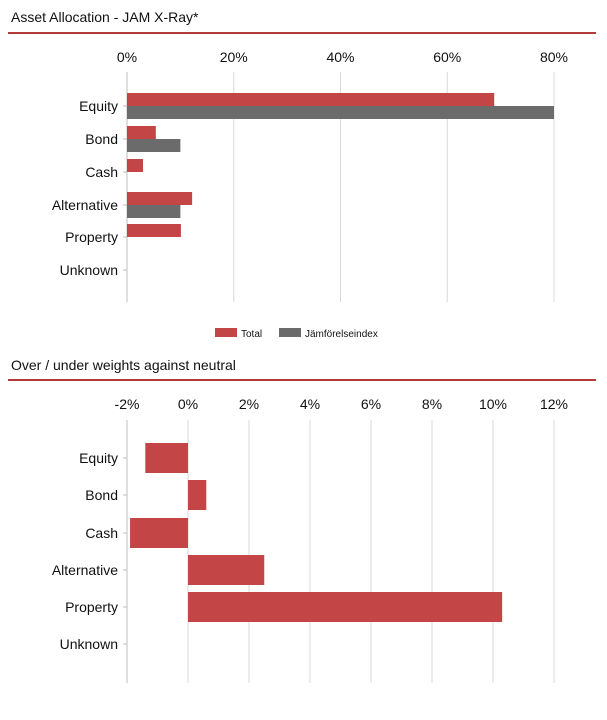  What do you see at coordinates (310, 404) in the screenshot?
I see `x-tick-label: 4%` at bounding box center [310, 404].